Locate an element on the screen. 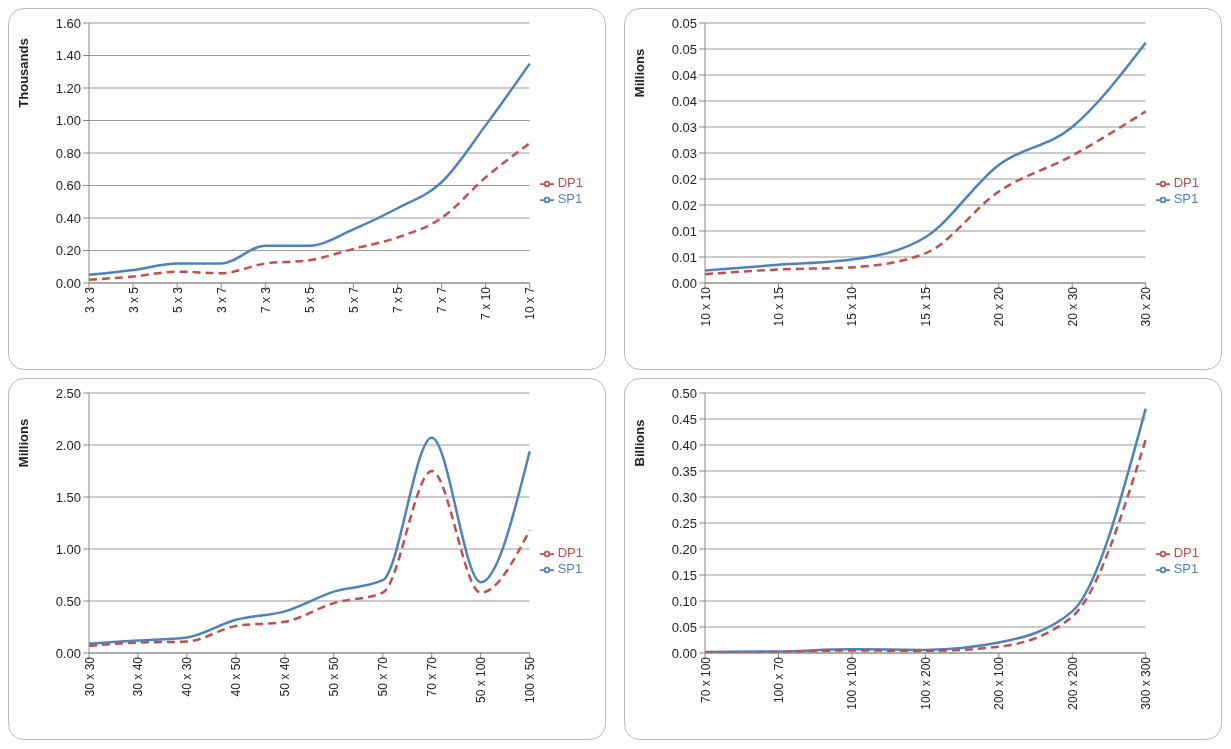 This screenshot has height=749, width=1231. y-tick-label: 0.15 is located at coordinates (684, 575).